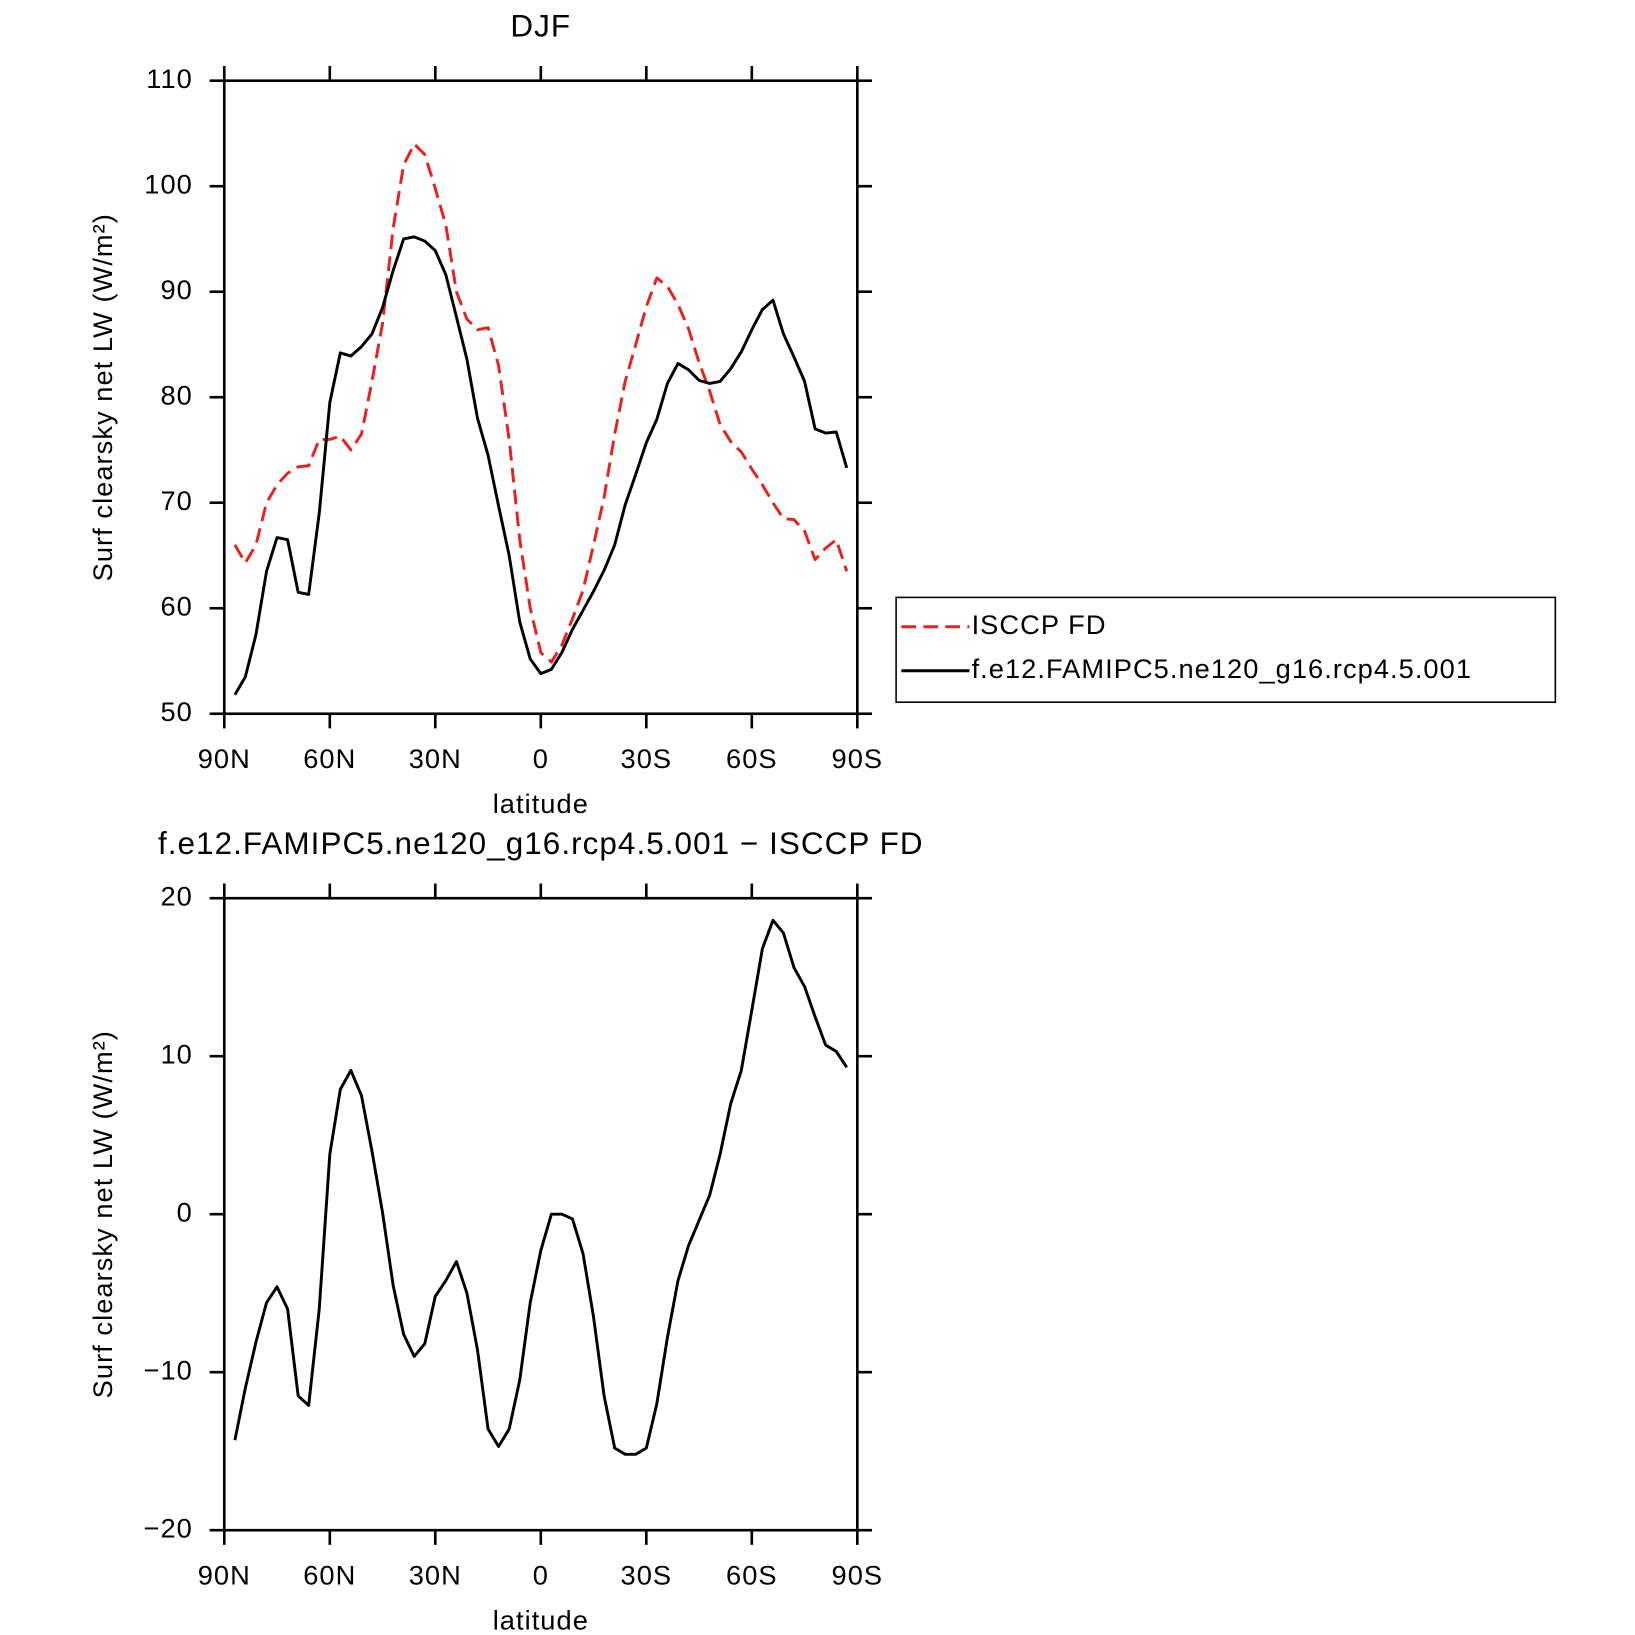  Describe the element at coordinates (176, 500) in the screenshot. I see `y-tick-label: 70` at that location.